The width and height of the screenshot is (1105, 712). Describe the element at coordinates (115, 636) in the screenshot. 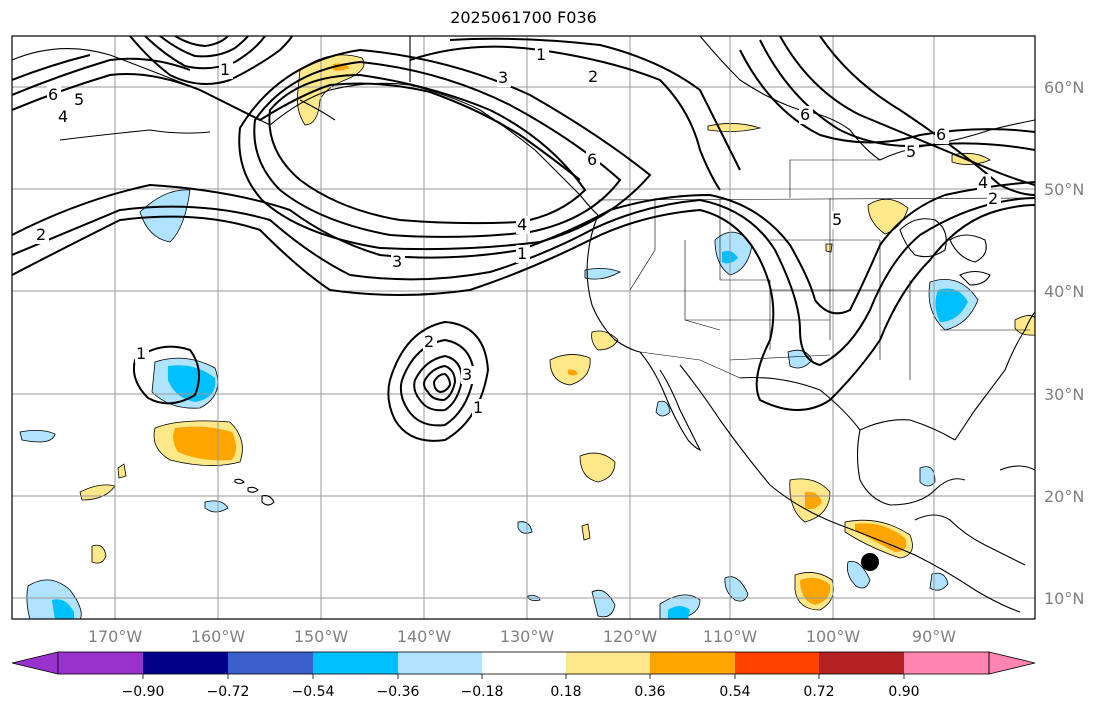

I see `lon-label: 170°W` at that location.